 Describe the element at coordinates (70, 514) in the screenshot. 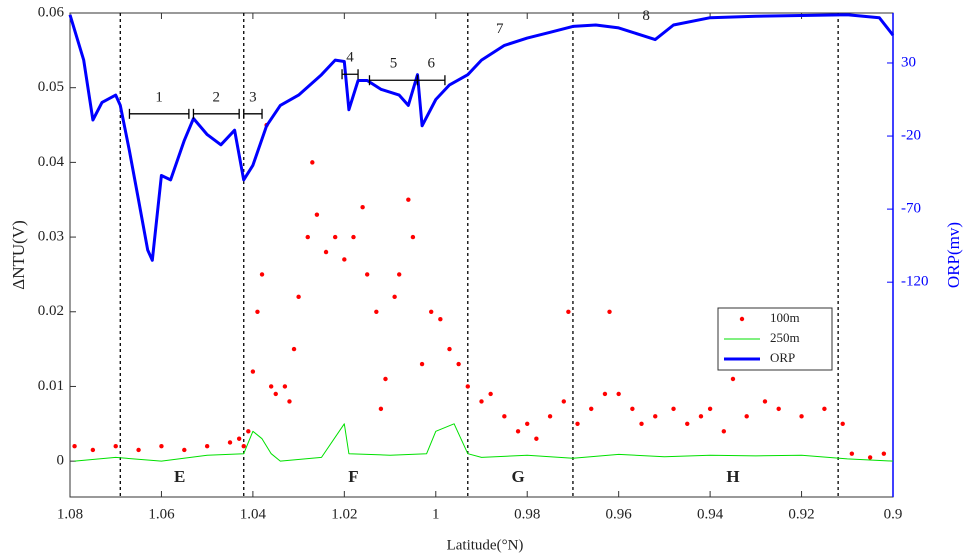

I see `x-tick-label: 1.08` at that location.